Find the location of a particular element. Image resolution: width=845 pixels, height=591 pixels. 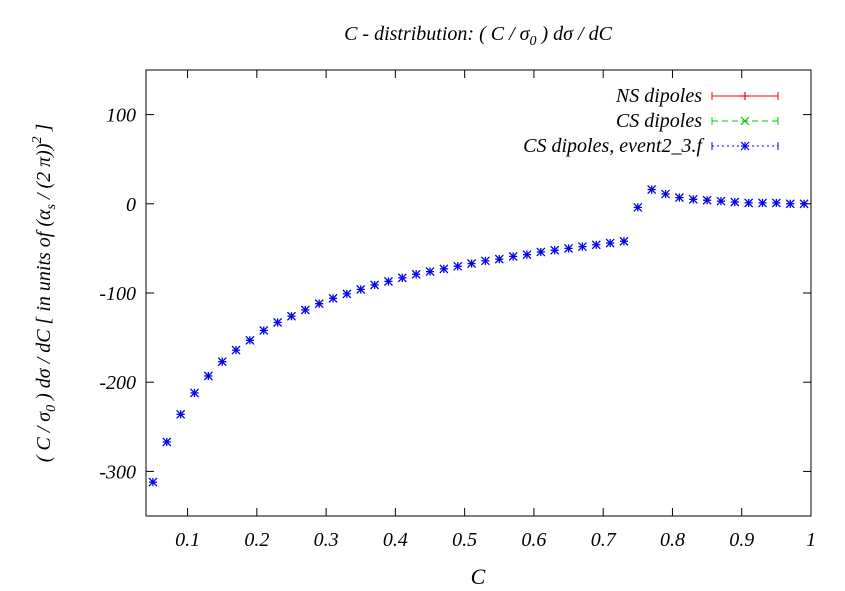

legend-label: NS dipoles is located at coordinates (658, 96).